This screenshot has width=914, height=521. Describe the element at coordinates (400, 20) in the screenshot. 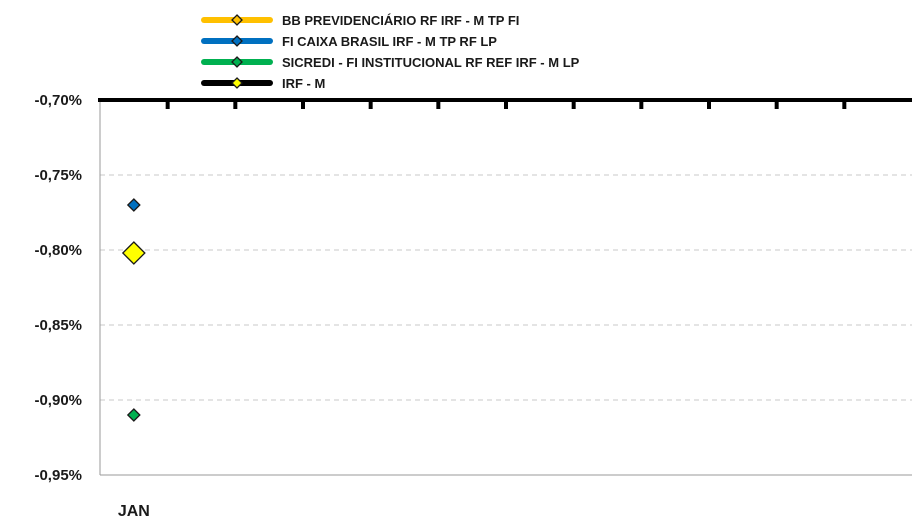

I see `legend-label: BB PREVIDENCIÁRIO RF IRF - M TP FI` at that location.